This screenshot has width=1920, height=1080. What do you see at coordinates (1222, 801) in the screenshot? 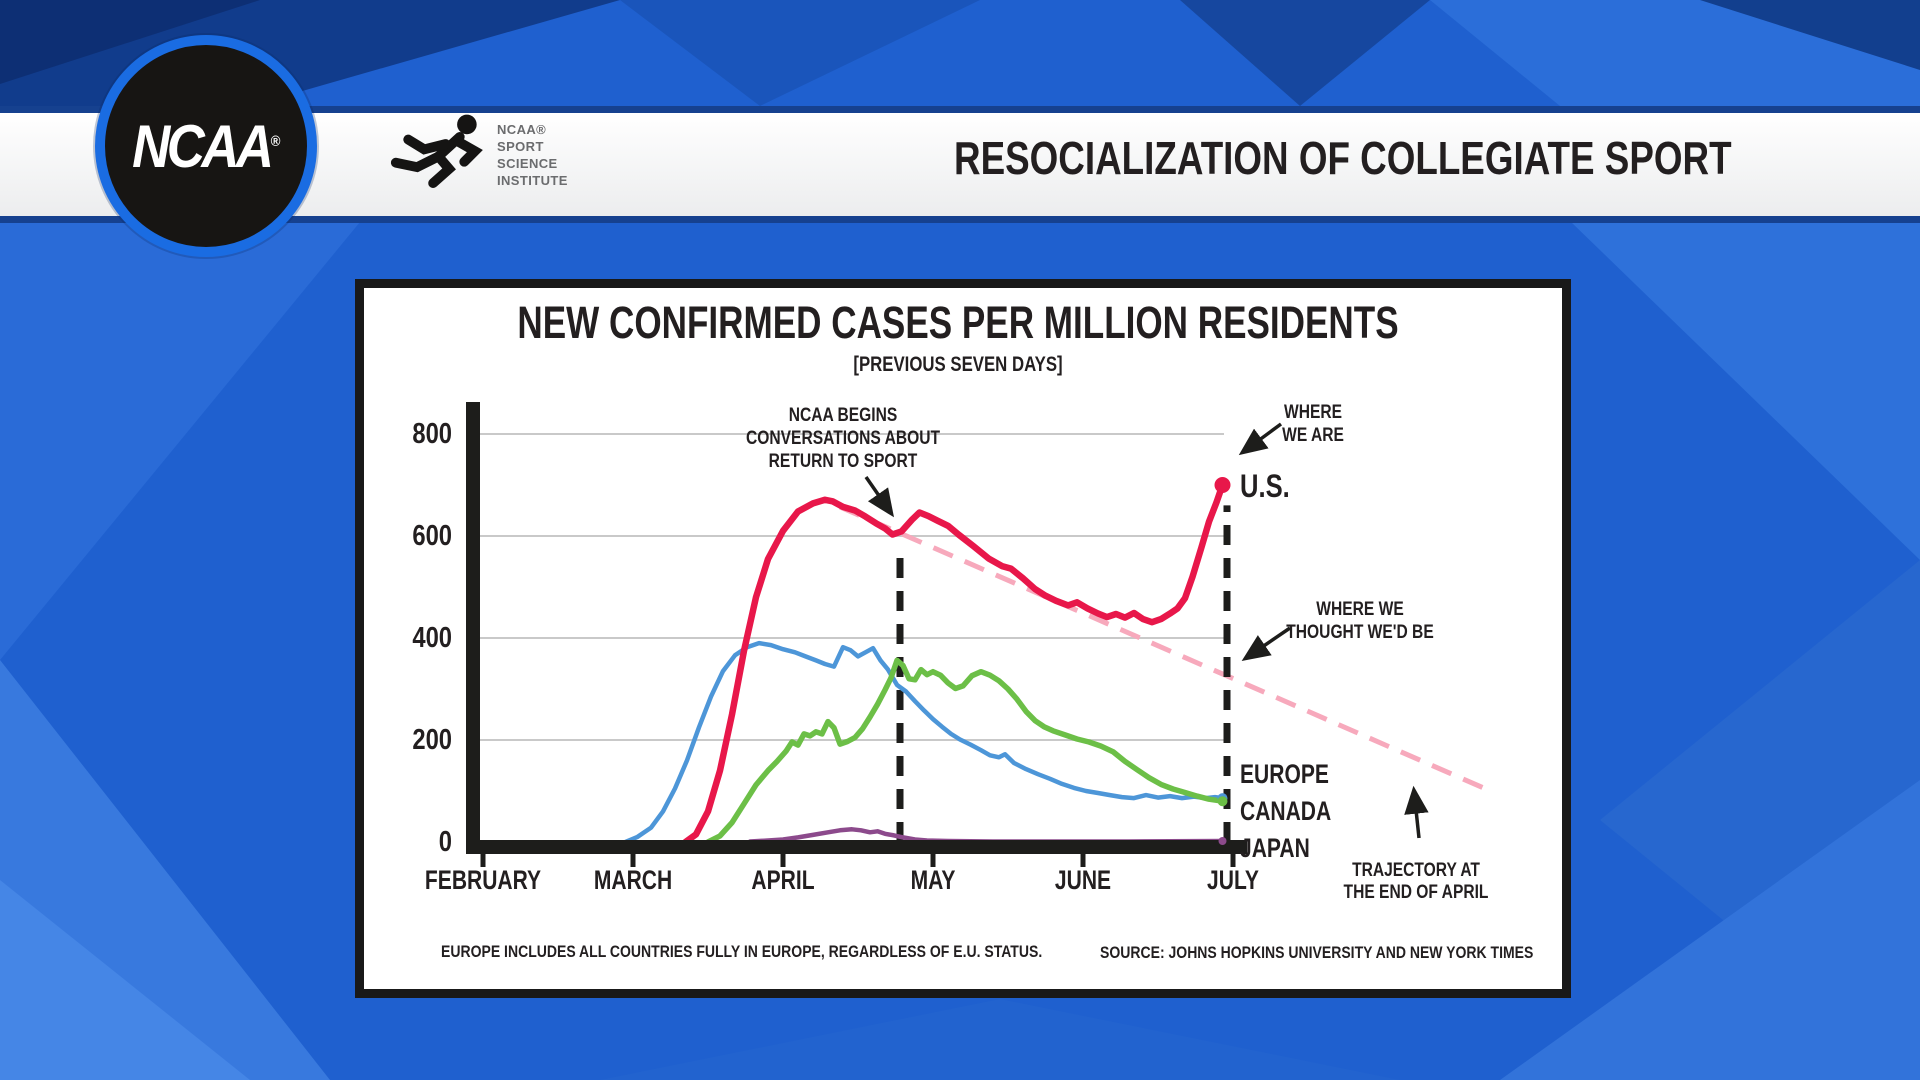
I see `europe-endpoint-dot` at bounding box center [1222, 801].